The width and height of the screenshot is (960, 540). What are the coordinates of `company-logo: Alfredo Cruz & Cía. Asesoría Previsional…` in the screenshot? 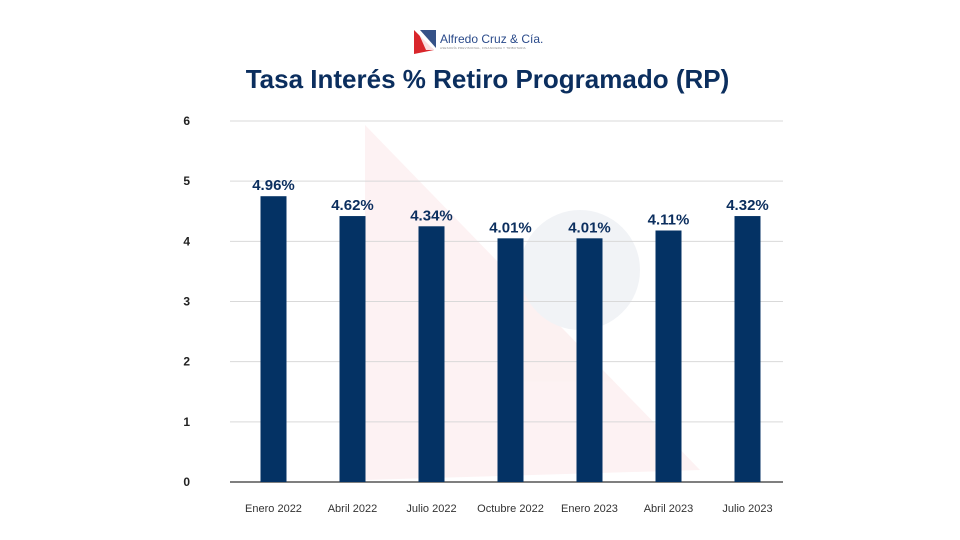 It's located at (478, 43).